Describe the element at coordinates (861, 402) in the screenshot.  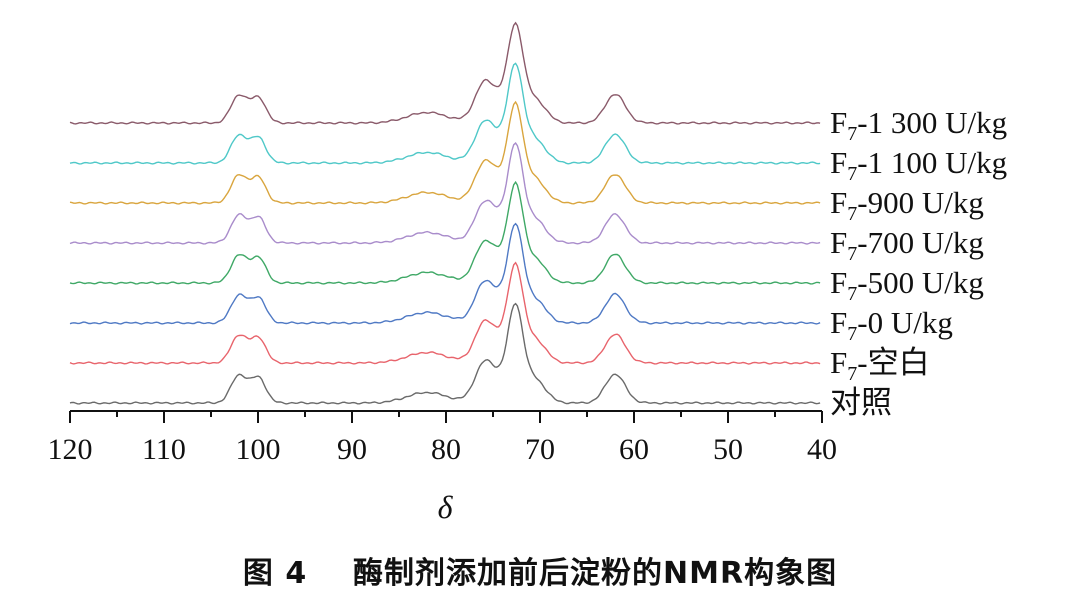
I see `series-label-0: 对照` at that location.